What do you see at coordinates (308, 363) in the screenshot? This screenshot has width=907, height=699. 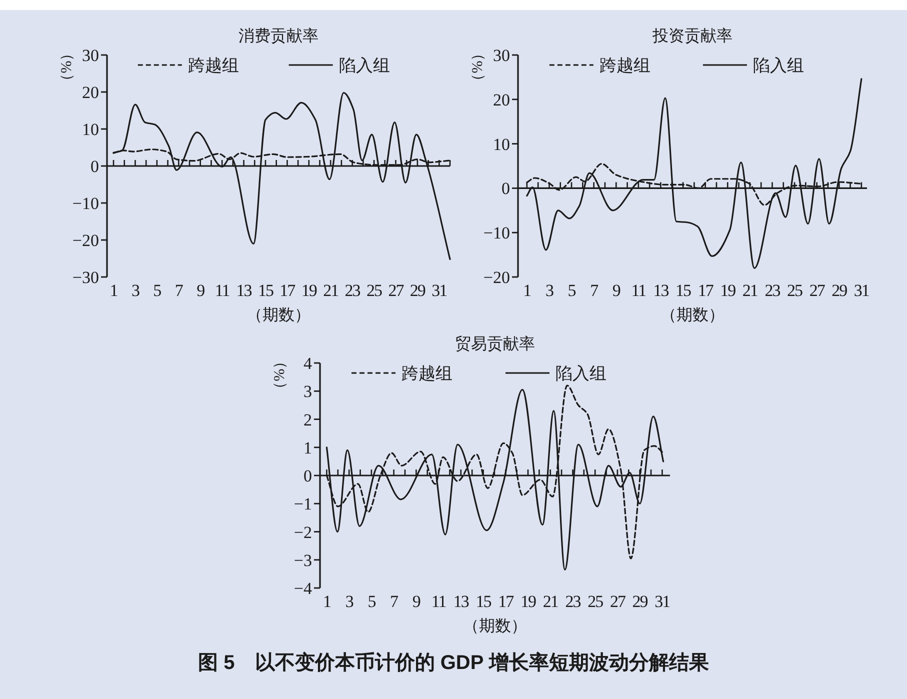 I see `y-tick-label: 4` at bounding box center [308, 363].